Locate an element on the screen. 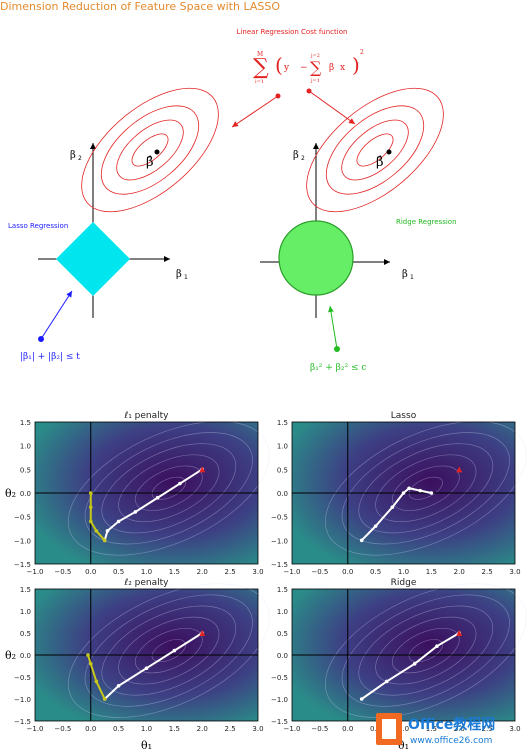 Image resolution: width=530 pixels, height=753 pixels. lasso-label: Lasso Regression is located at coordinates (38, 226).